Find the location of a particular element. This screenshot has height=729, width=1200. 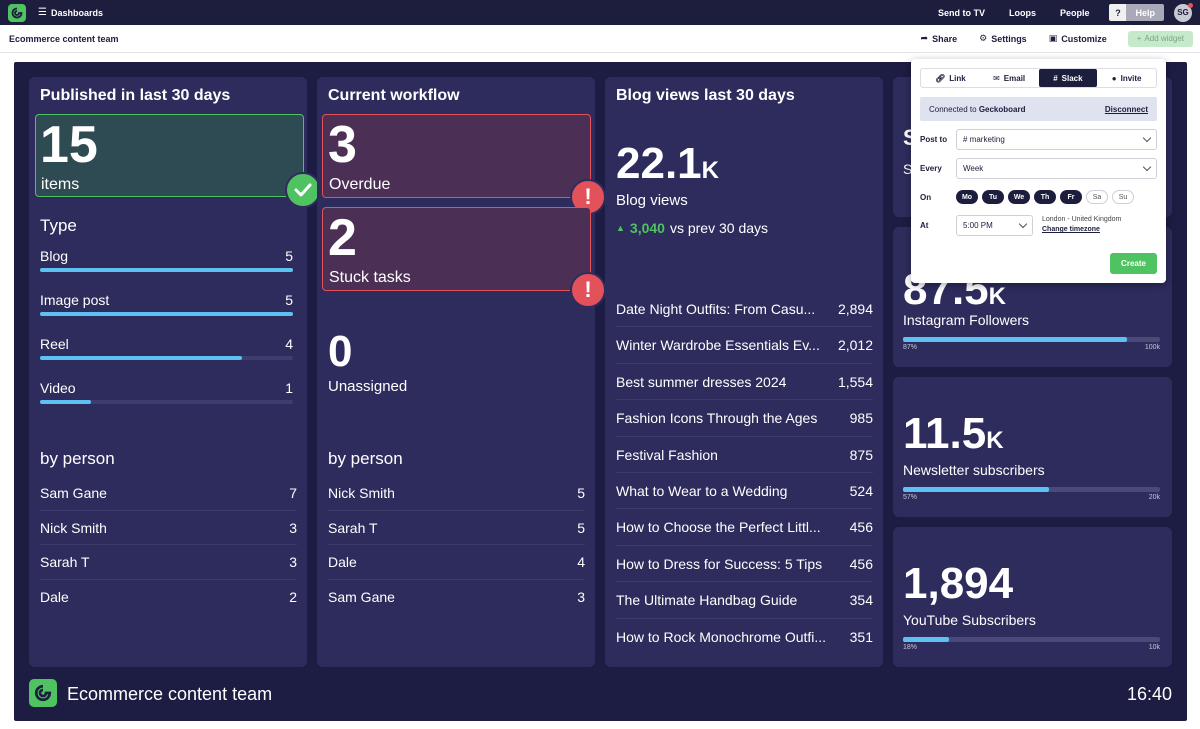

type-label: Video is located at coordinates (58, 388).